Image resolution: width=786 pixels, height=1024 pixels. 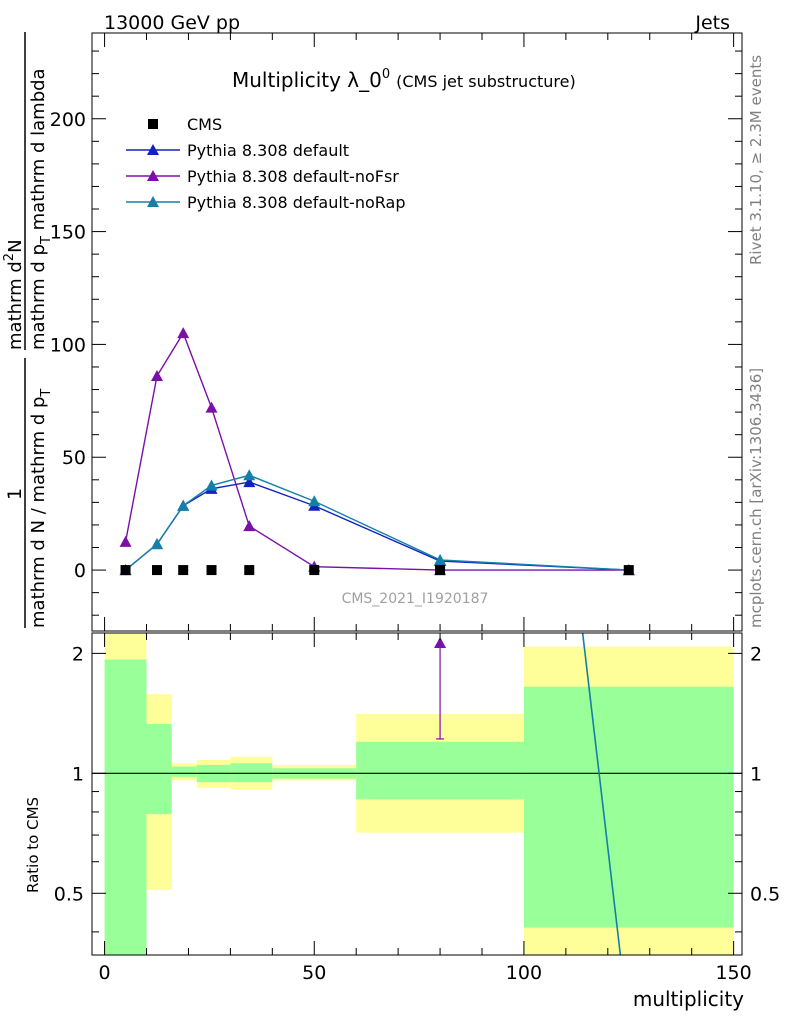 What do you see at coordinates (68, 345) in the screenshot?
I see `ytick-main-label: 100` at bounding box center [68, 345].